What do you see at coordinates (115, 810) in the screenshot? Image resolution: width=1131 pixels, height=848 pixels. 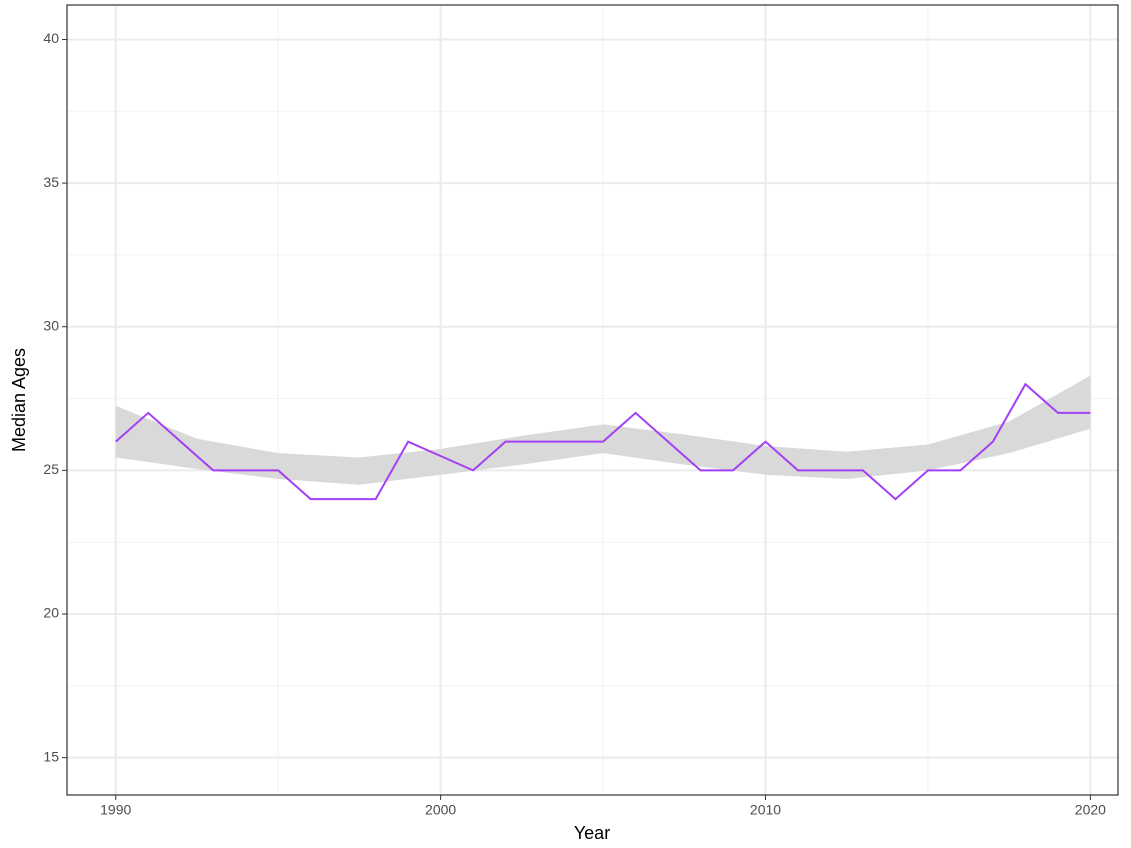 I see `x-tick-label: 1990` at bounding box center [115, 810].